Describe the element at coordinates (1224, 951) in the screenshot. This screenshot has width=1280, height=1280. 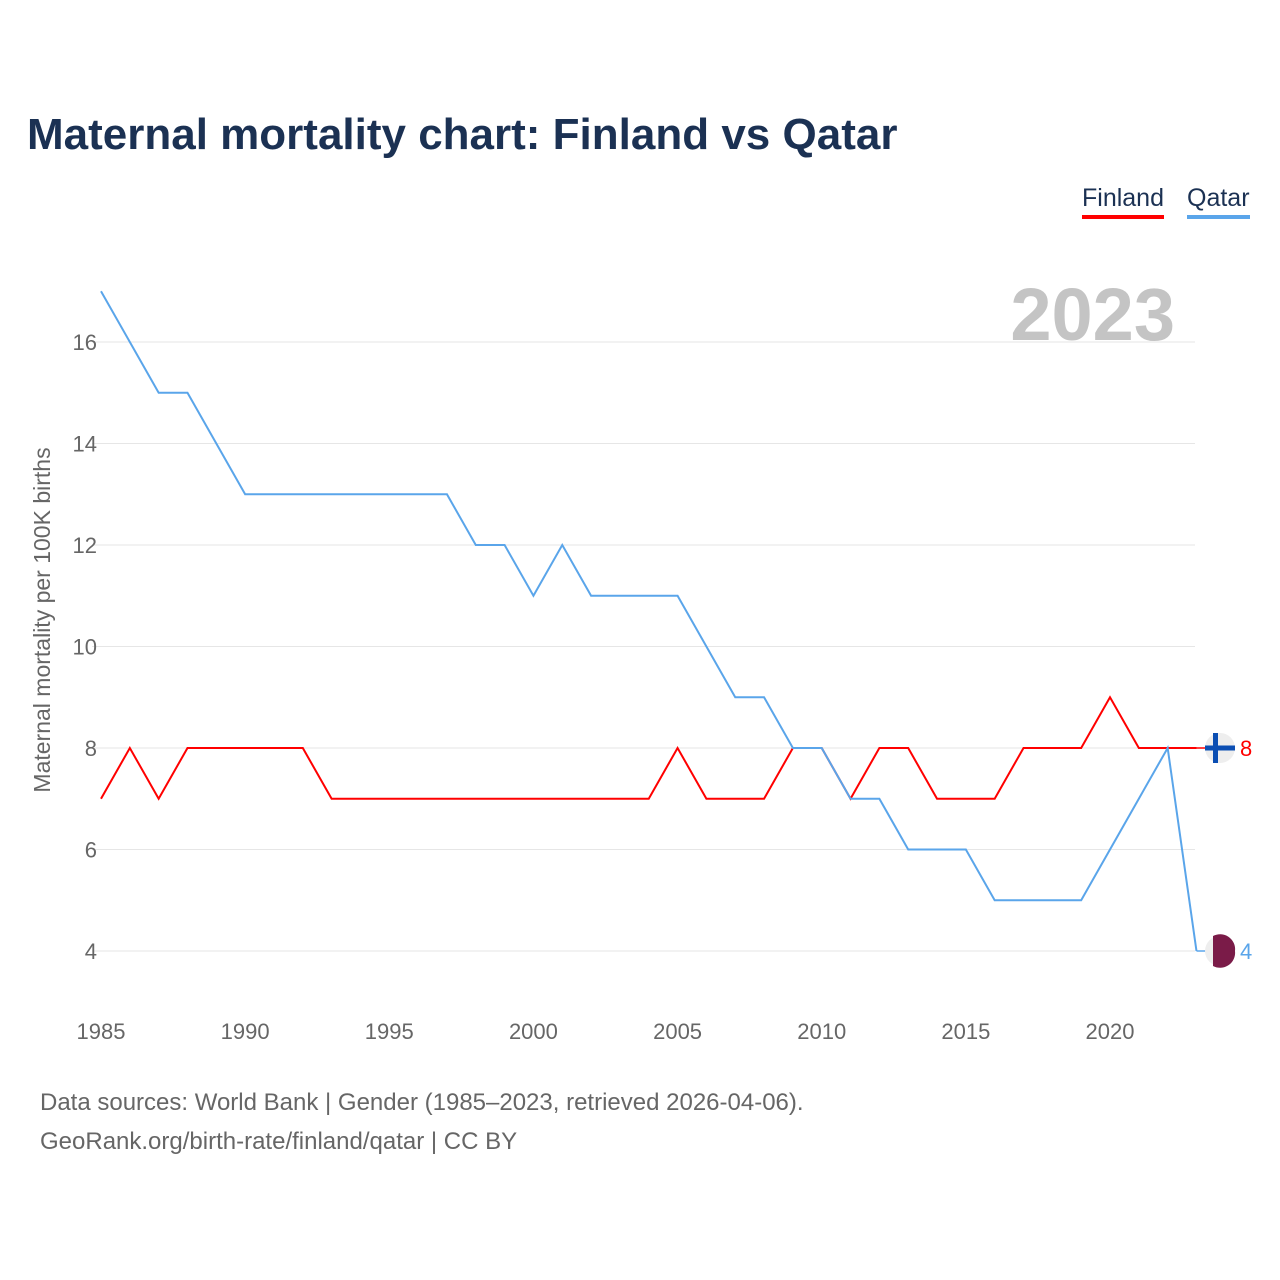
I see `qatar-flag-maroon` at that location.